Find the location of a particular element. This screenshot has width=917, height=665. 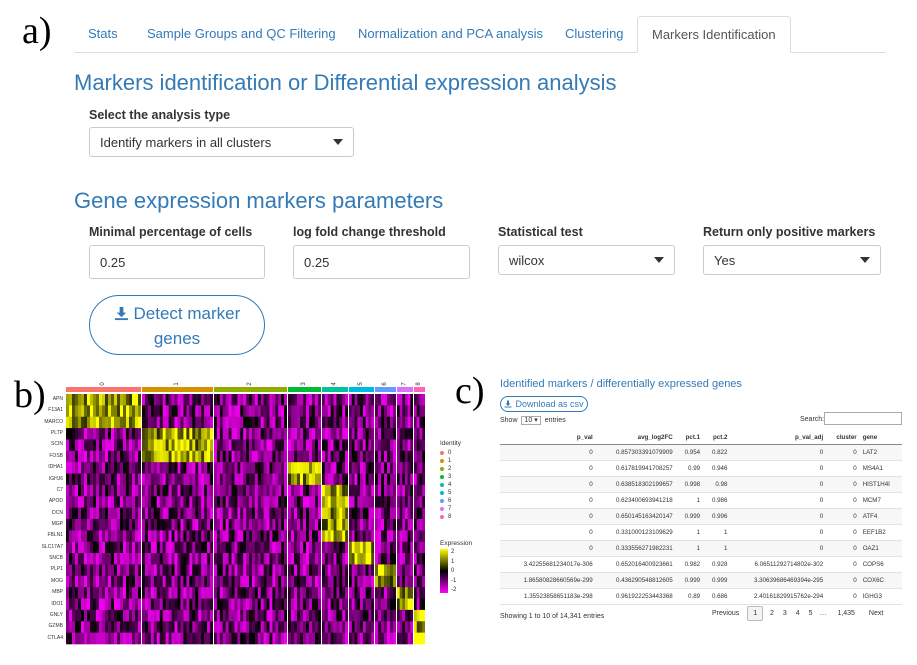

tab-sample-groups-qc: Sample Groups and QC Filtering is located at coordinates (241, 33).